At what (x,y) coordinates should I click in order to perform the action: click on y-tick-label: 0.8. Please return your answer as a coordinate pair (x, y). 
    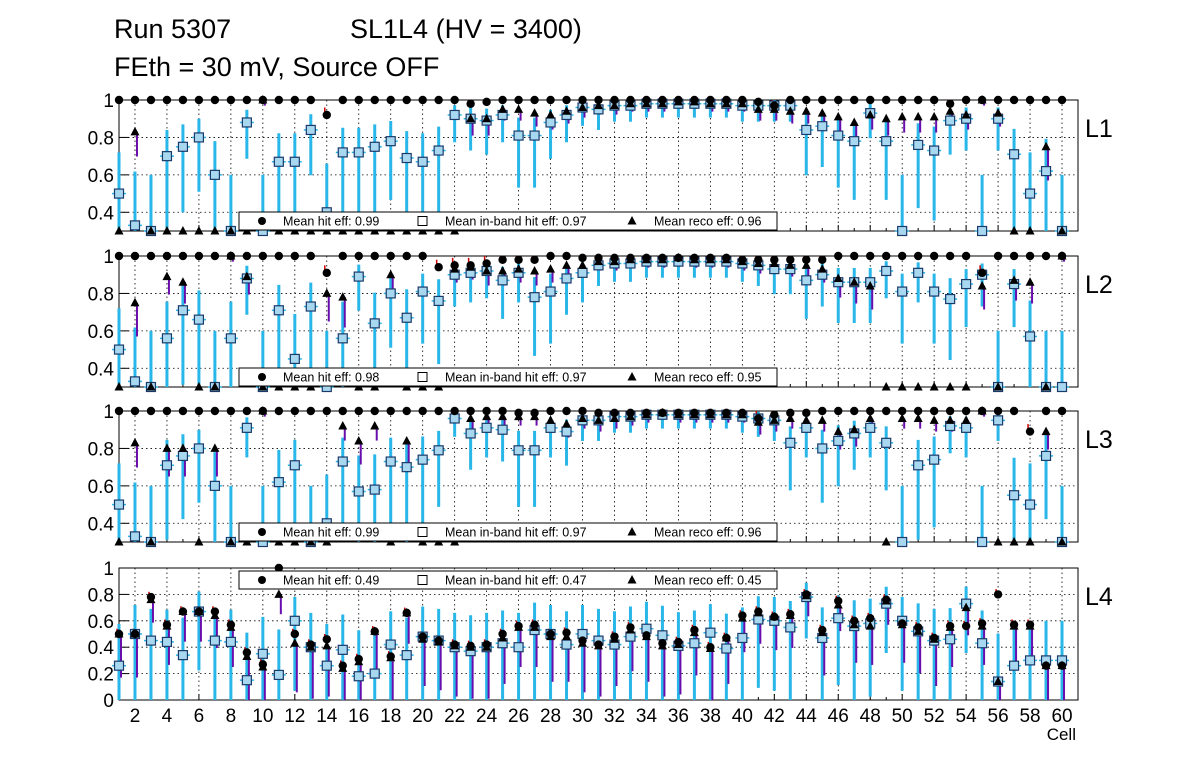
    Looking at the image, I should click on (101, 595).